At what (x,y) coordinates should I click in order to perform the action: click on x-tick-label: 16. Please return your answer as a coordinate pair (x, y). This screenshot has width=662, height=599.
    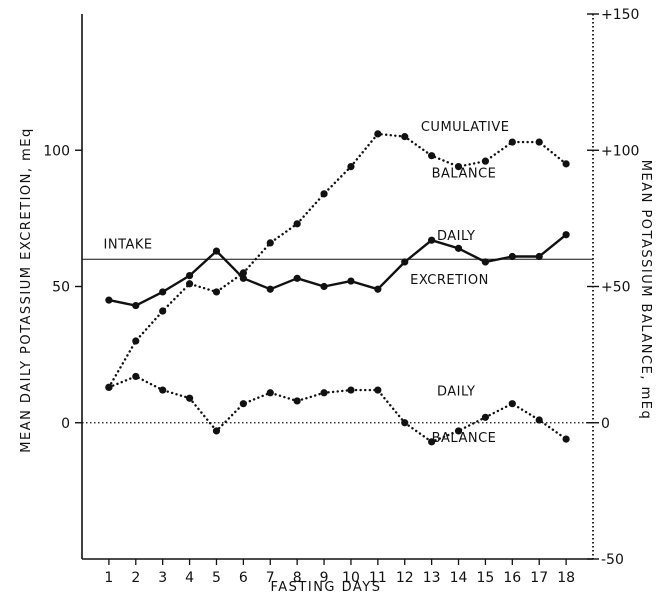
    Looking at the image, I should click on (512, 578).